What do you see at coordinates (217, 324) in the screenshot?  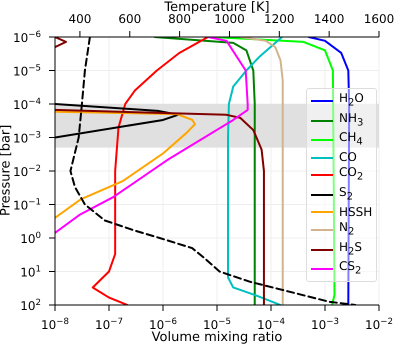 I see `x-tick-label: 10$^{−5}$` at bounding box center [217, 324].